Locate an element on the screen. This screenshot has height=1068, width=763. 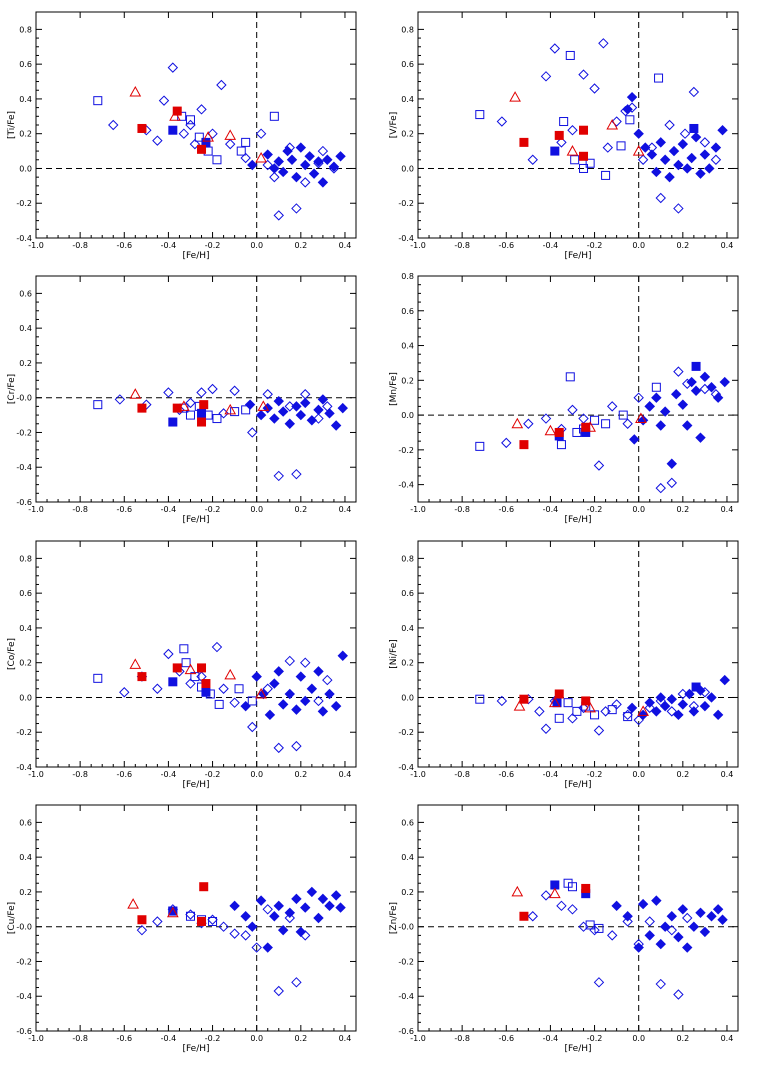
y-axis-label: [Ti/Fe] is located at coordinates (12, 125).